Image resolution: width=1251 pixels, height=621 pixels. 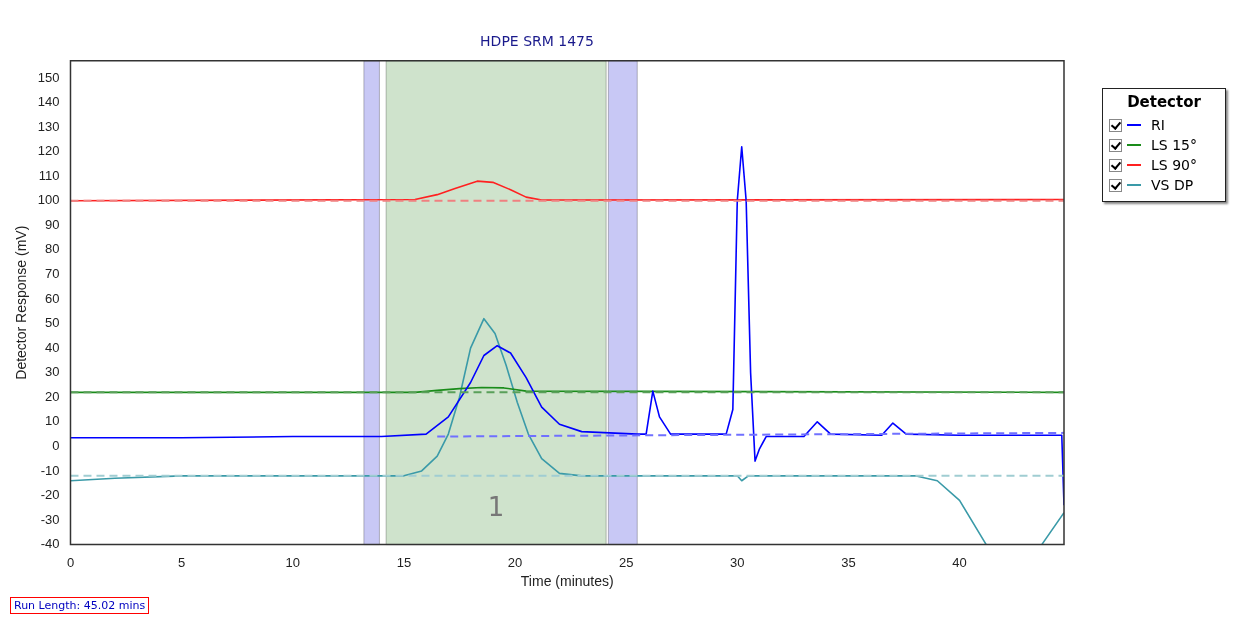 I want to click on legend-label: LS 15°, so click(x=1174, y=145).